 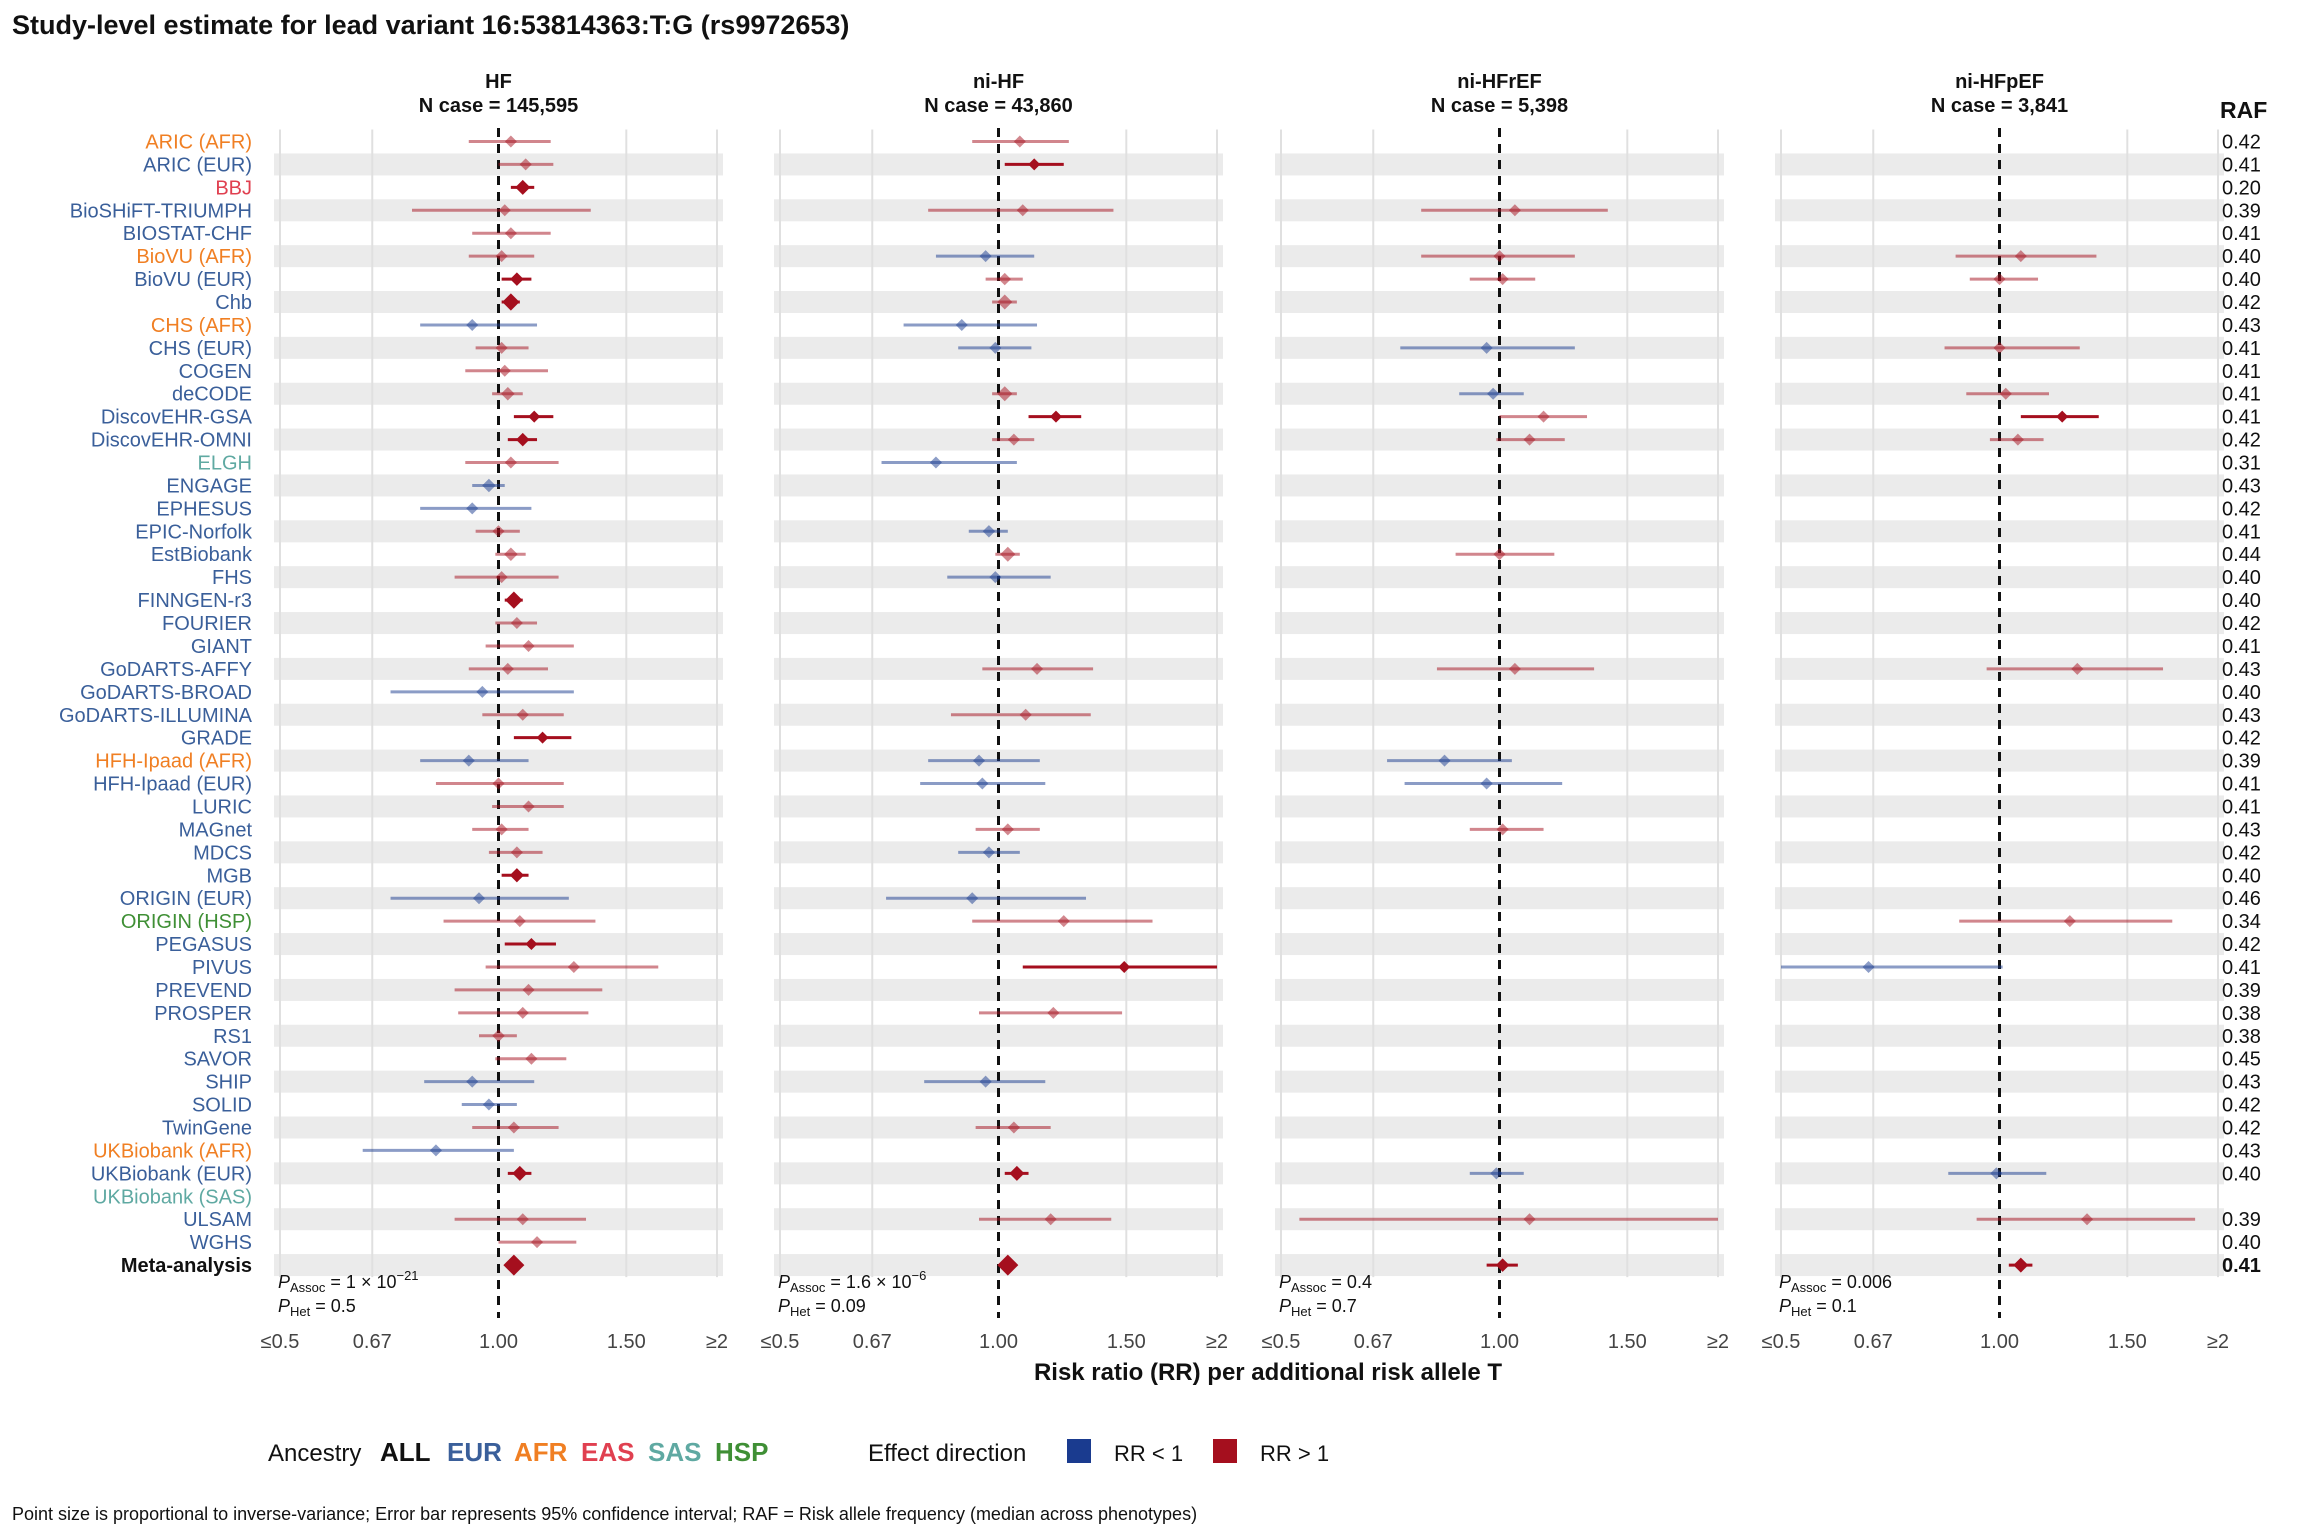 What do you see at coordinates (2243, 110) in the screenshot?
I see `raf-header: RAF` at bounding box center [2243, 110].